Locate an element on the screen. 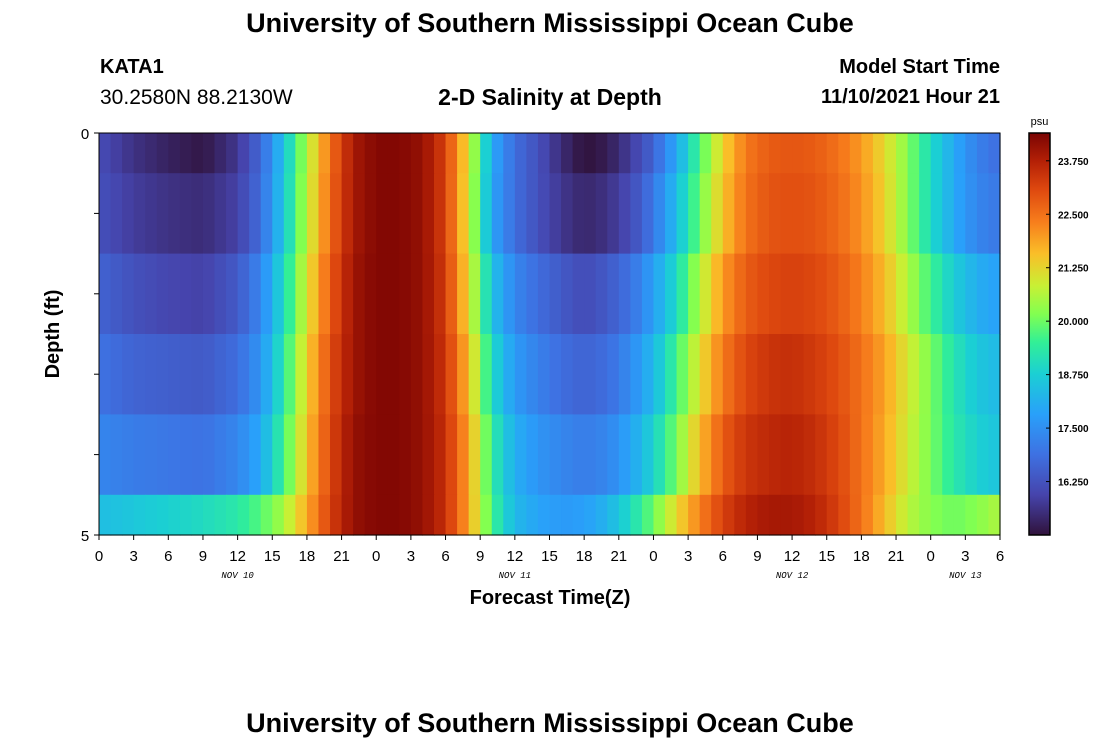 The width and height of the screenshot is (1100, 750). x-tick-label: 9 is located at coordinates (203, 556).